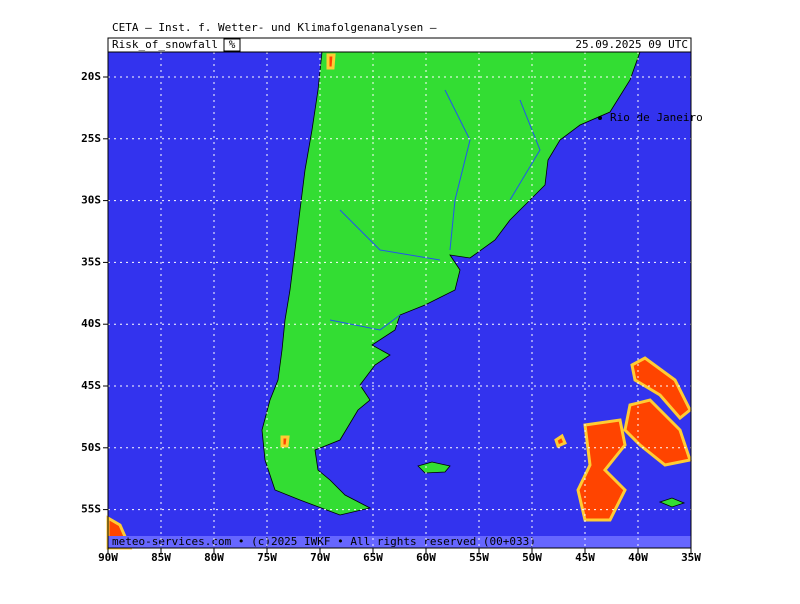 This screenshot has width=800, height=604. I want to click on footer-bar, so click(399, 542).